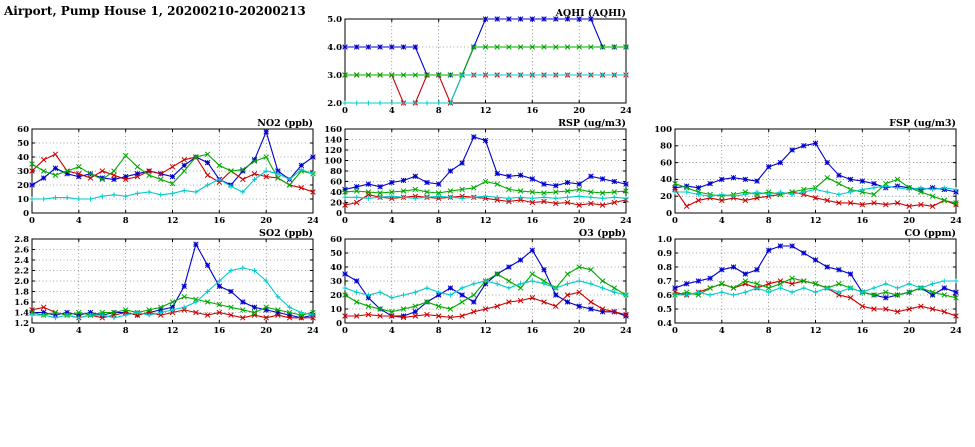 The width and height of the screenshot is (975, 447). I want to click on chart-fsp: 0 20 40 60 80 100 0 4 8 12 16 20 24 FSP (ug/m3), so click(804, 172).